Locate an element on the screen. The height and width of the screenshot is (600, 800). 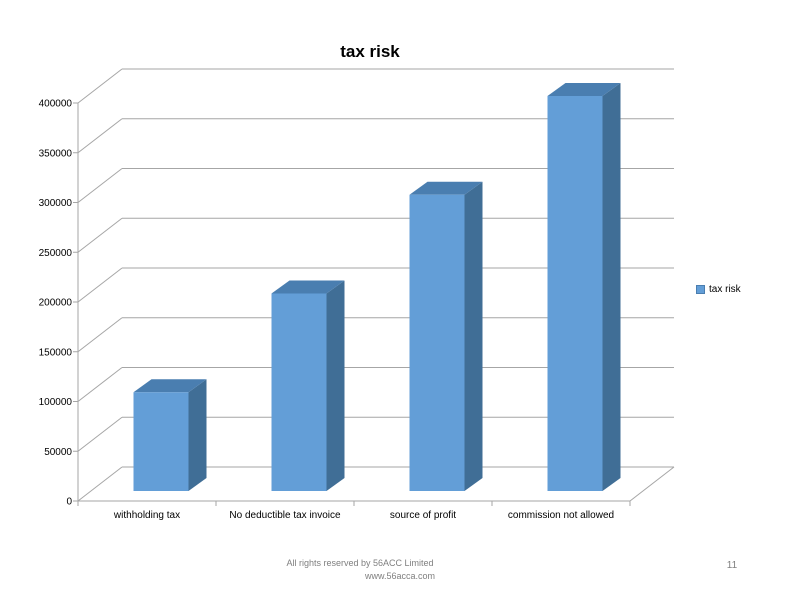
slide-page-number: 11 is located at coordinates (732, 565).